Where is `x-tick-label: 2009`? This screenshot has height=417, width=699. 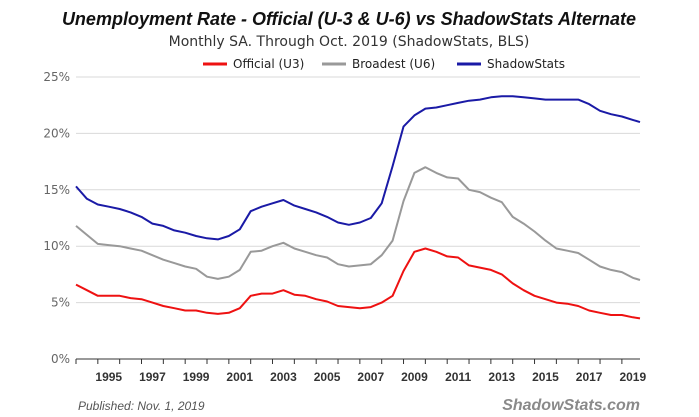 x-tick-label: 2009 is located at coordinates (414, 377).